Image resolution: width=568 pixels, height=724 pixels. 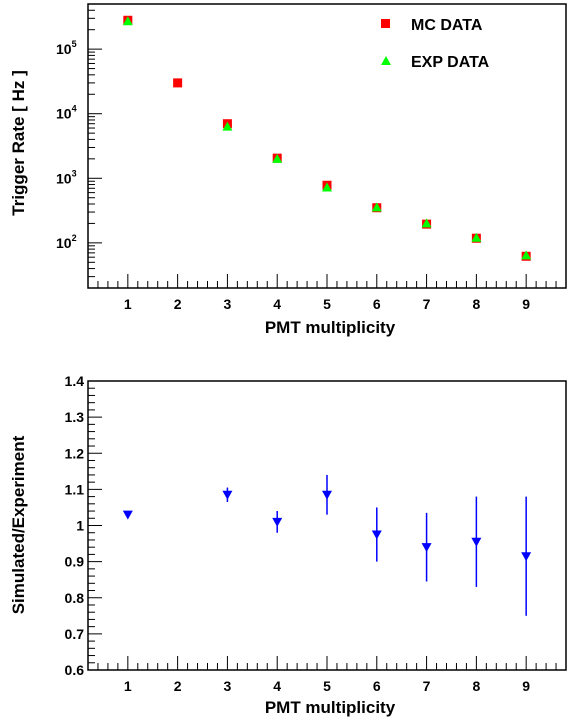 What do you see at coordinates (75, 562) in the screenshot?
I see `bottom-y-tick-label: 0.9` at bounding box center [75, 562].